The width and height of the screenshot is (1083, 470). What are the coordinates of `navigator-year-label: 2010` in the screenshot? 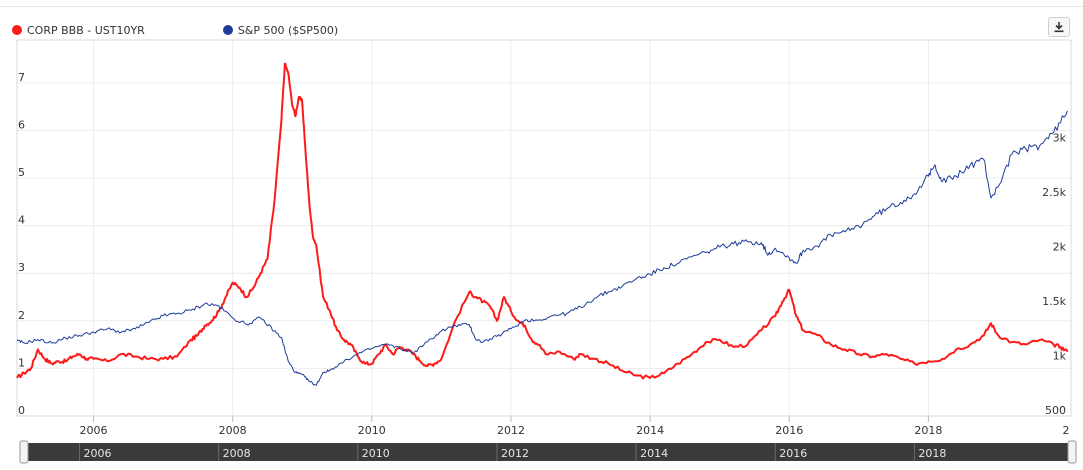 It's located at (376, 453).